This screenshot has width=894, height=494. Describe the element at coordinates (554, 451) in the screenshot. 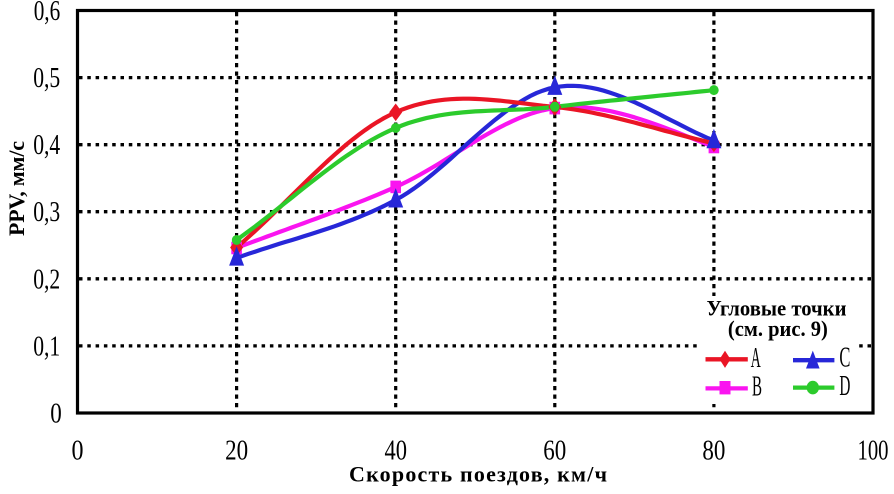

I see `svg-text: 60` at that location.